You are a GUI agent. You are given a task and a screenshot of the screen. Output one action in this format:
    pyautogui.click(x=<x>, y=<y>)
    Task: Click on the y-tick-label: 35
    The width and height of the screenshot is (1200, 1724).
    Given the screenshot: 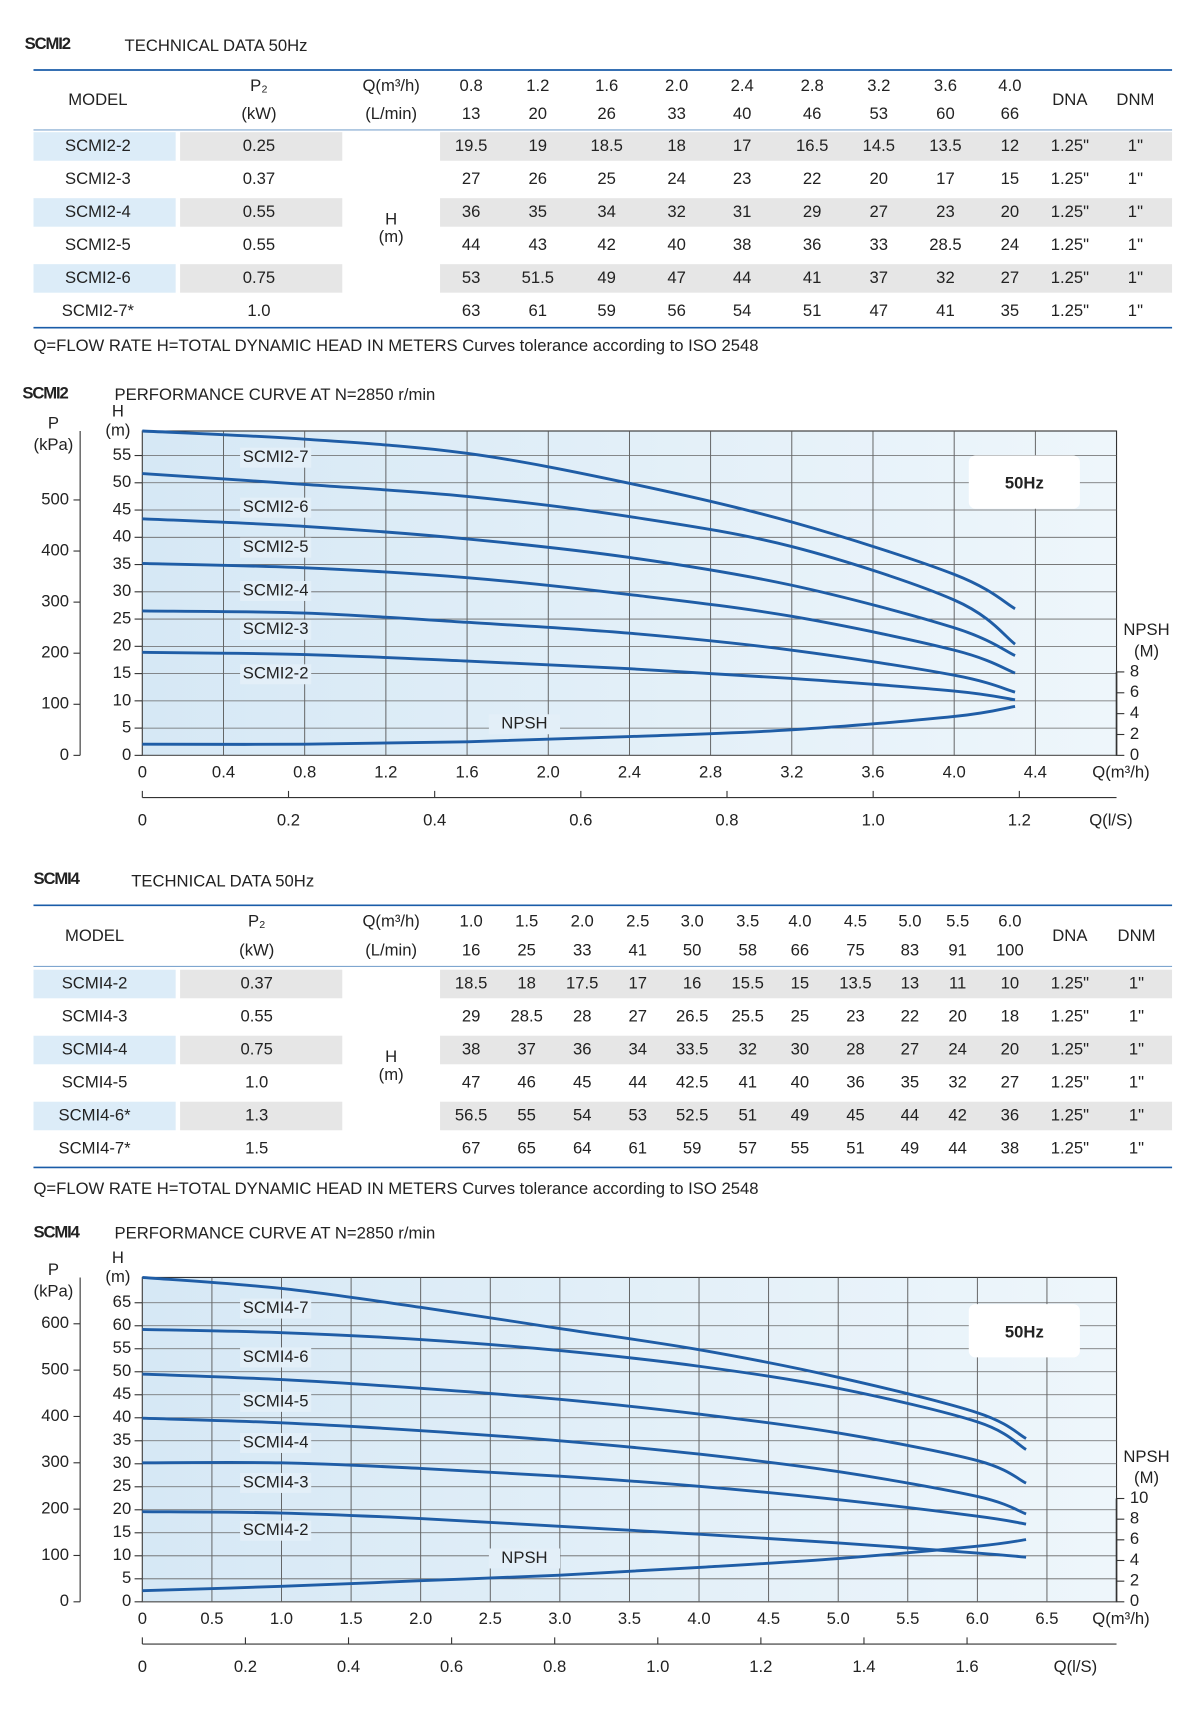 What is the action you would take?
    pyautogui.click(x=122, y=1439)
    